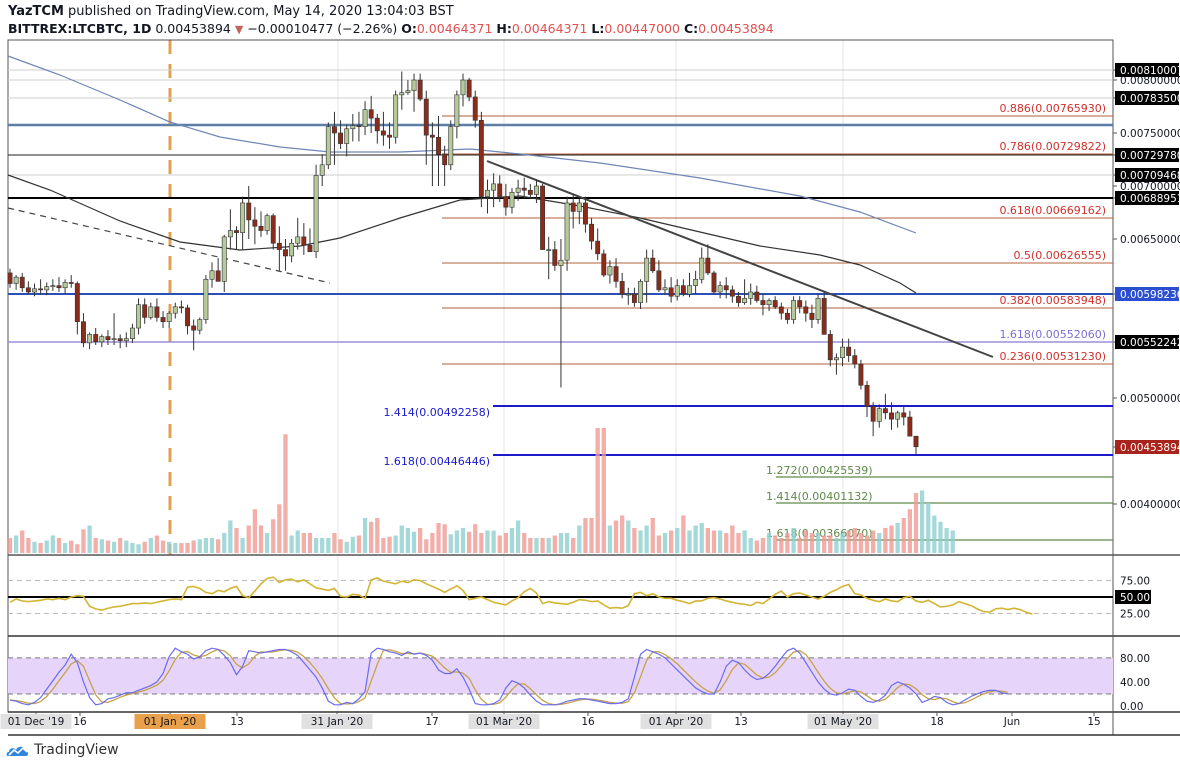  What do you see at coordinates (1052, 146) in the screenshot?
I see `svg-text: 0.786(0.00729822)` at bounding box center [1052, 146].